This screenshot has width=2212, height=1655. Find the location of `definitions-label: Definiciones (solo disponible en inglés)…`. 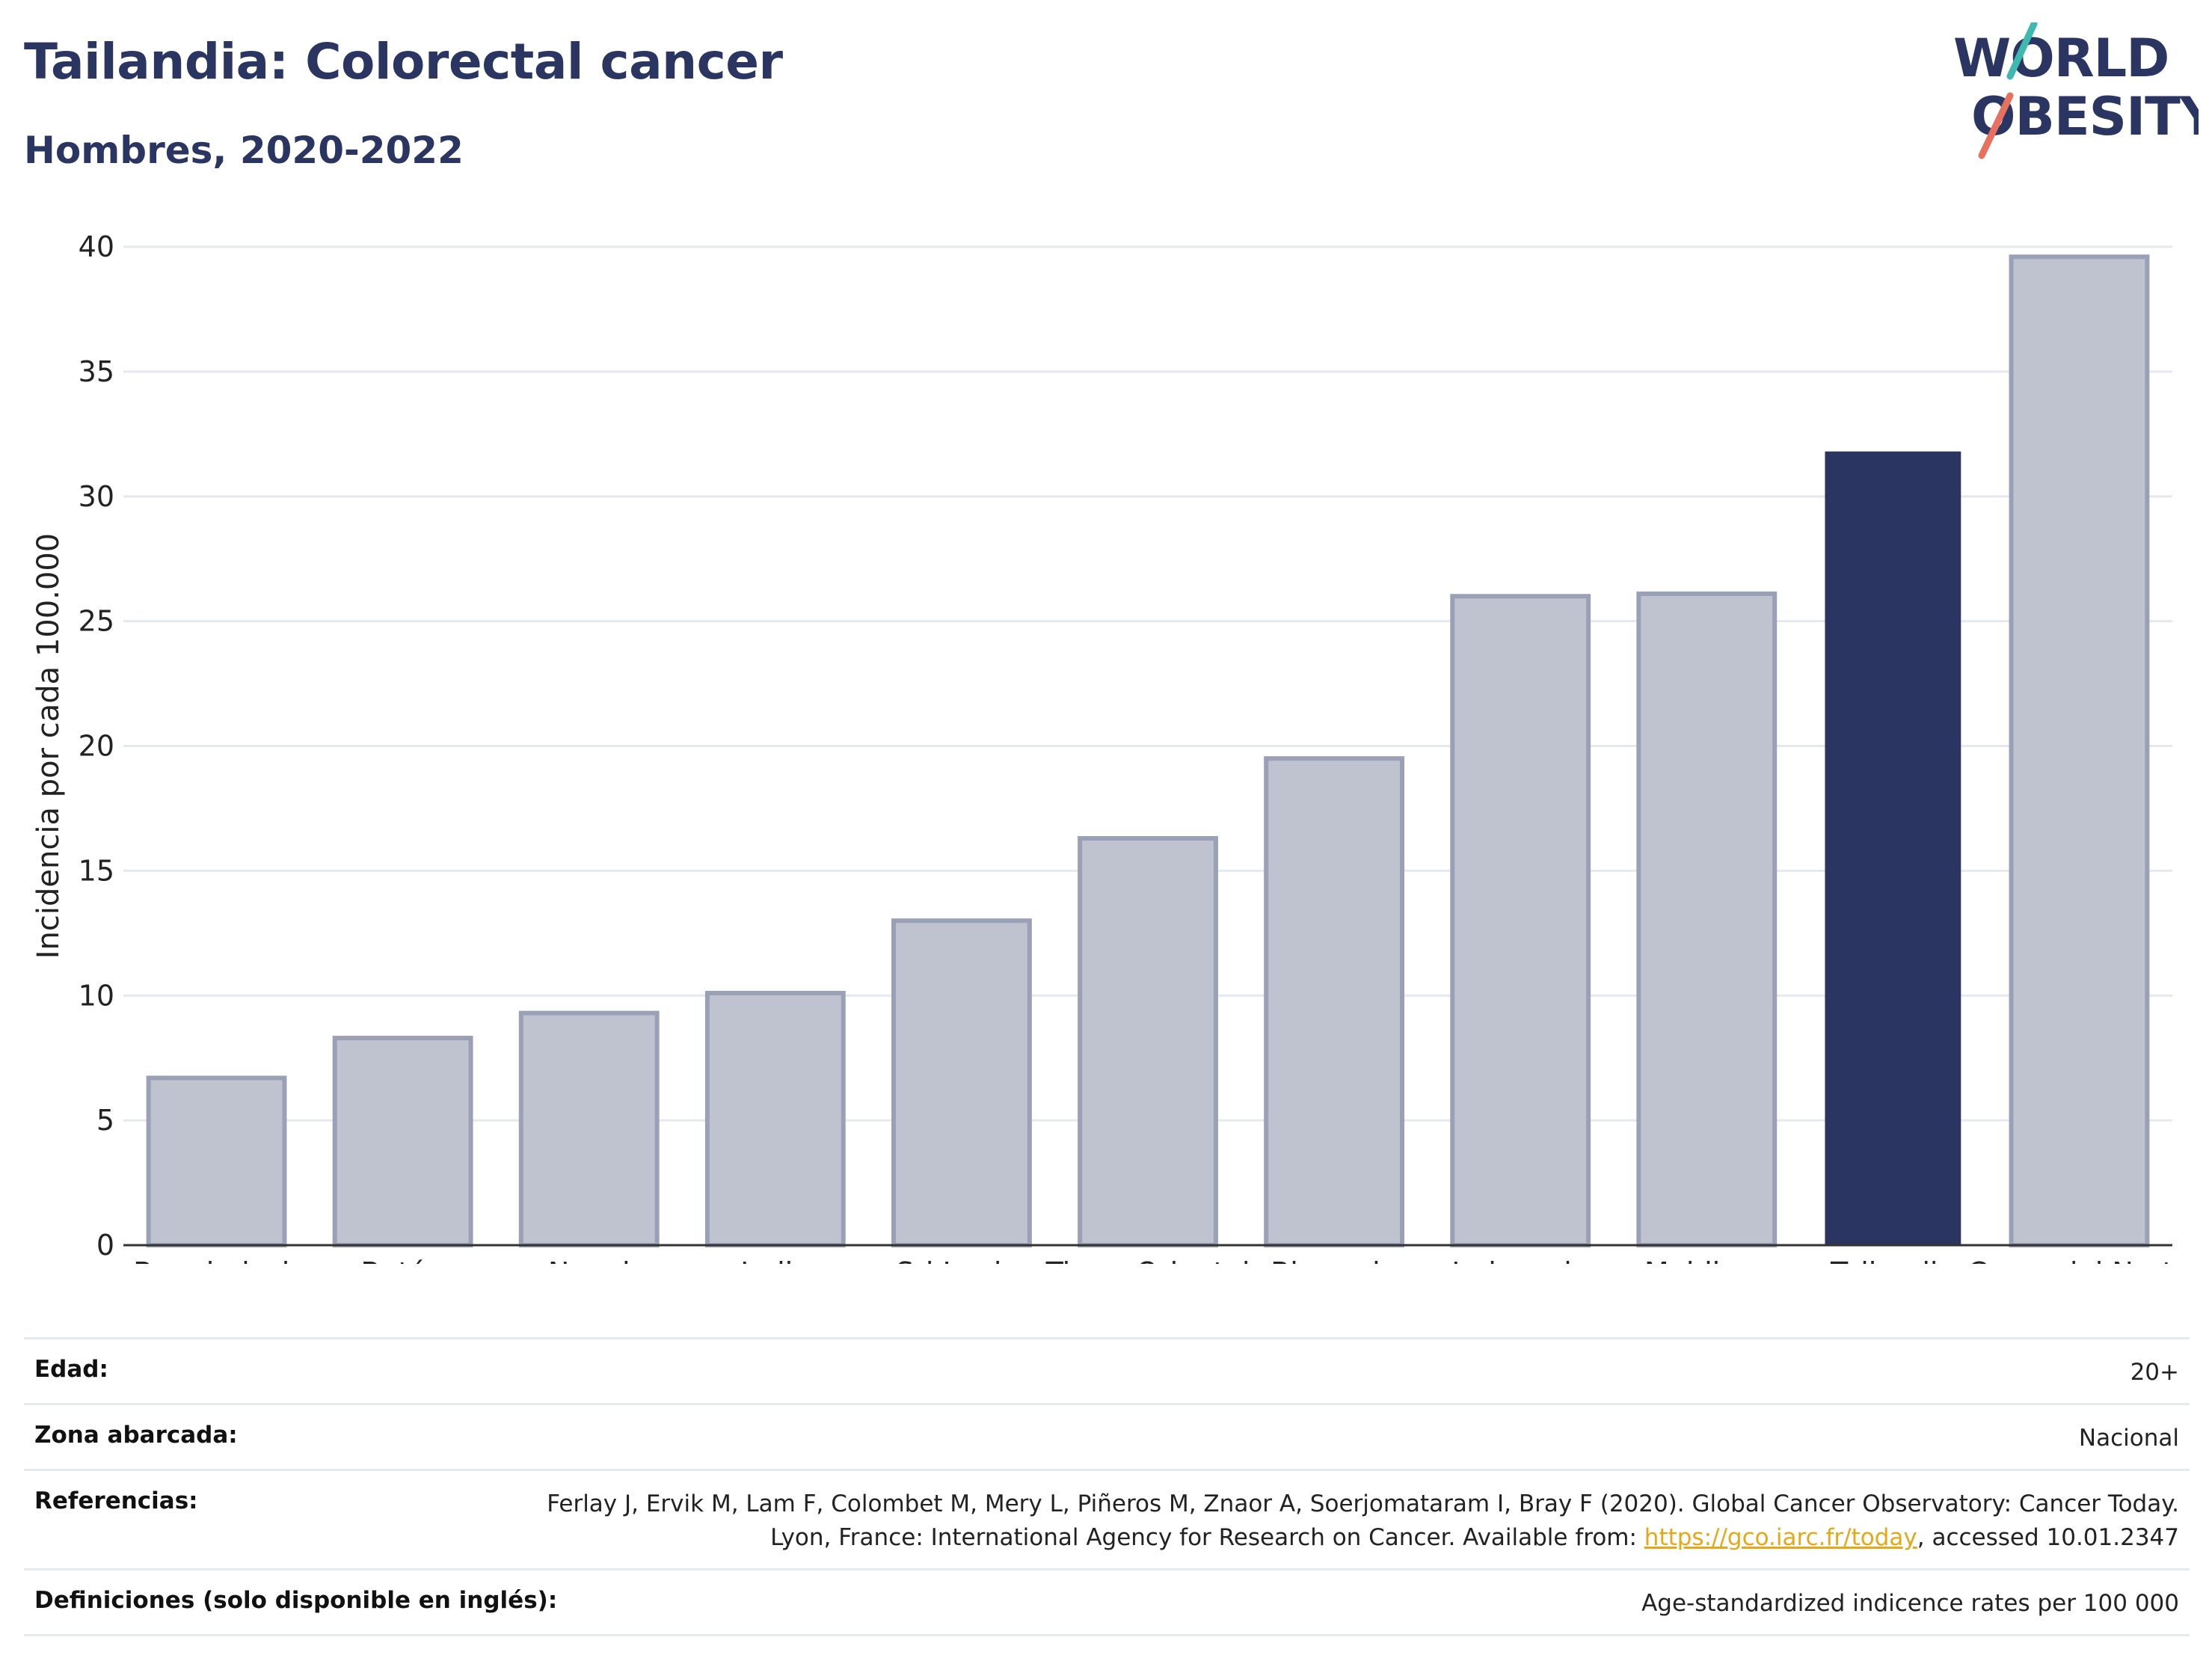

definitions-label: Definiciones (solo disponible en inglés)… is located at coordinates (296, 1600).